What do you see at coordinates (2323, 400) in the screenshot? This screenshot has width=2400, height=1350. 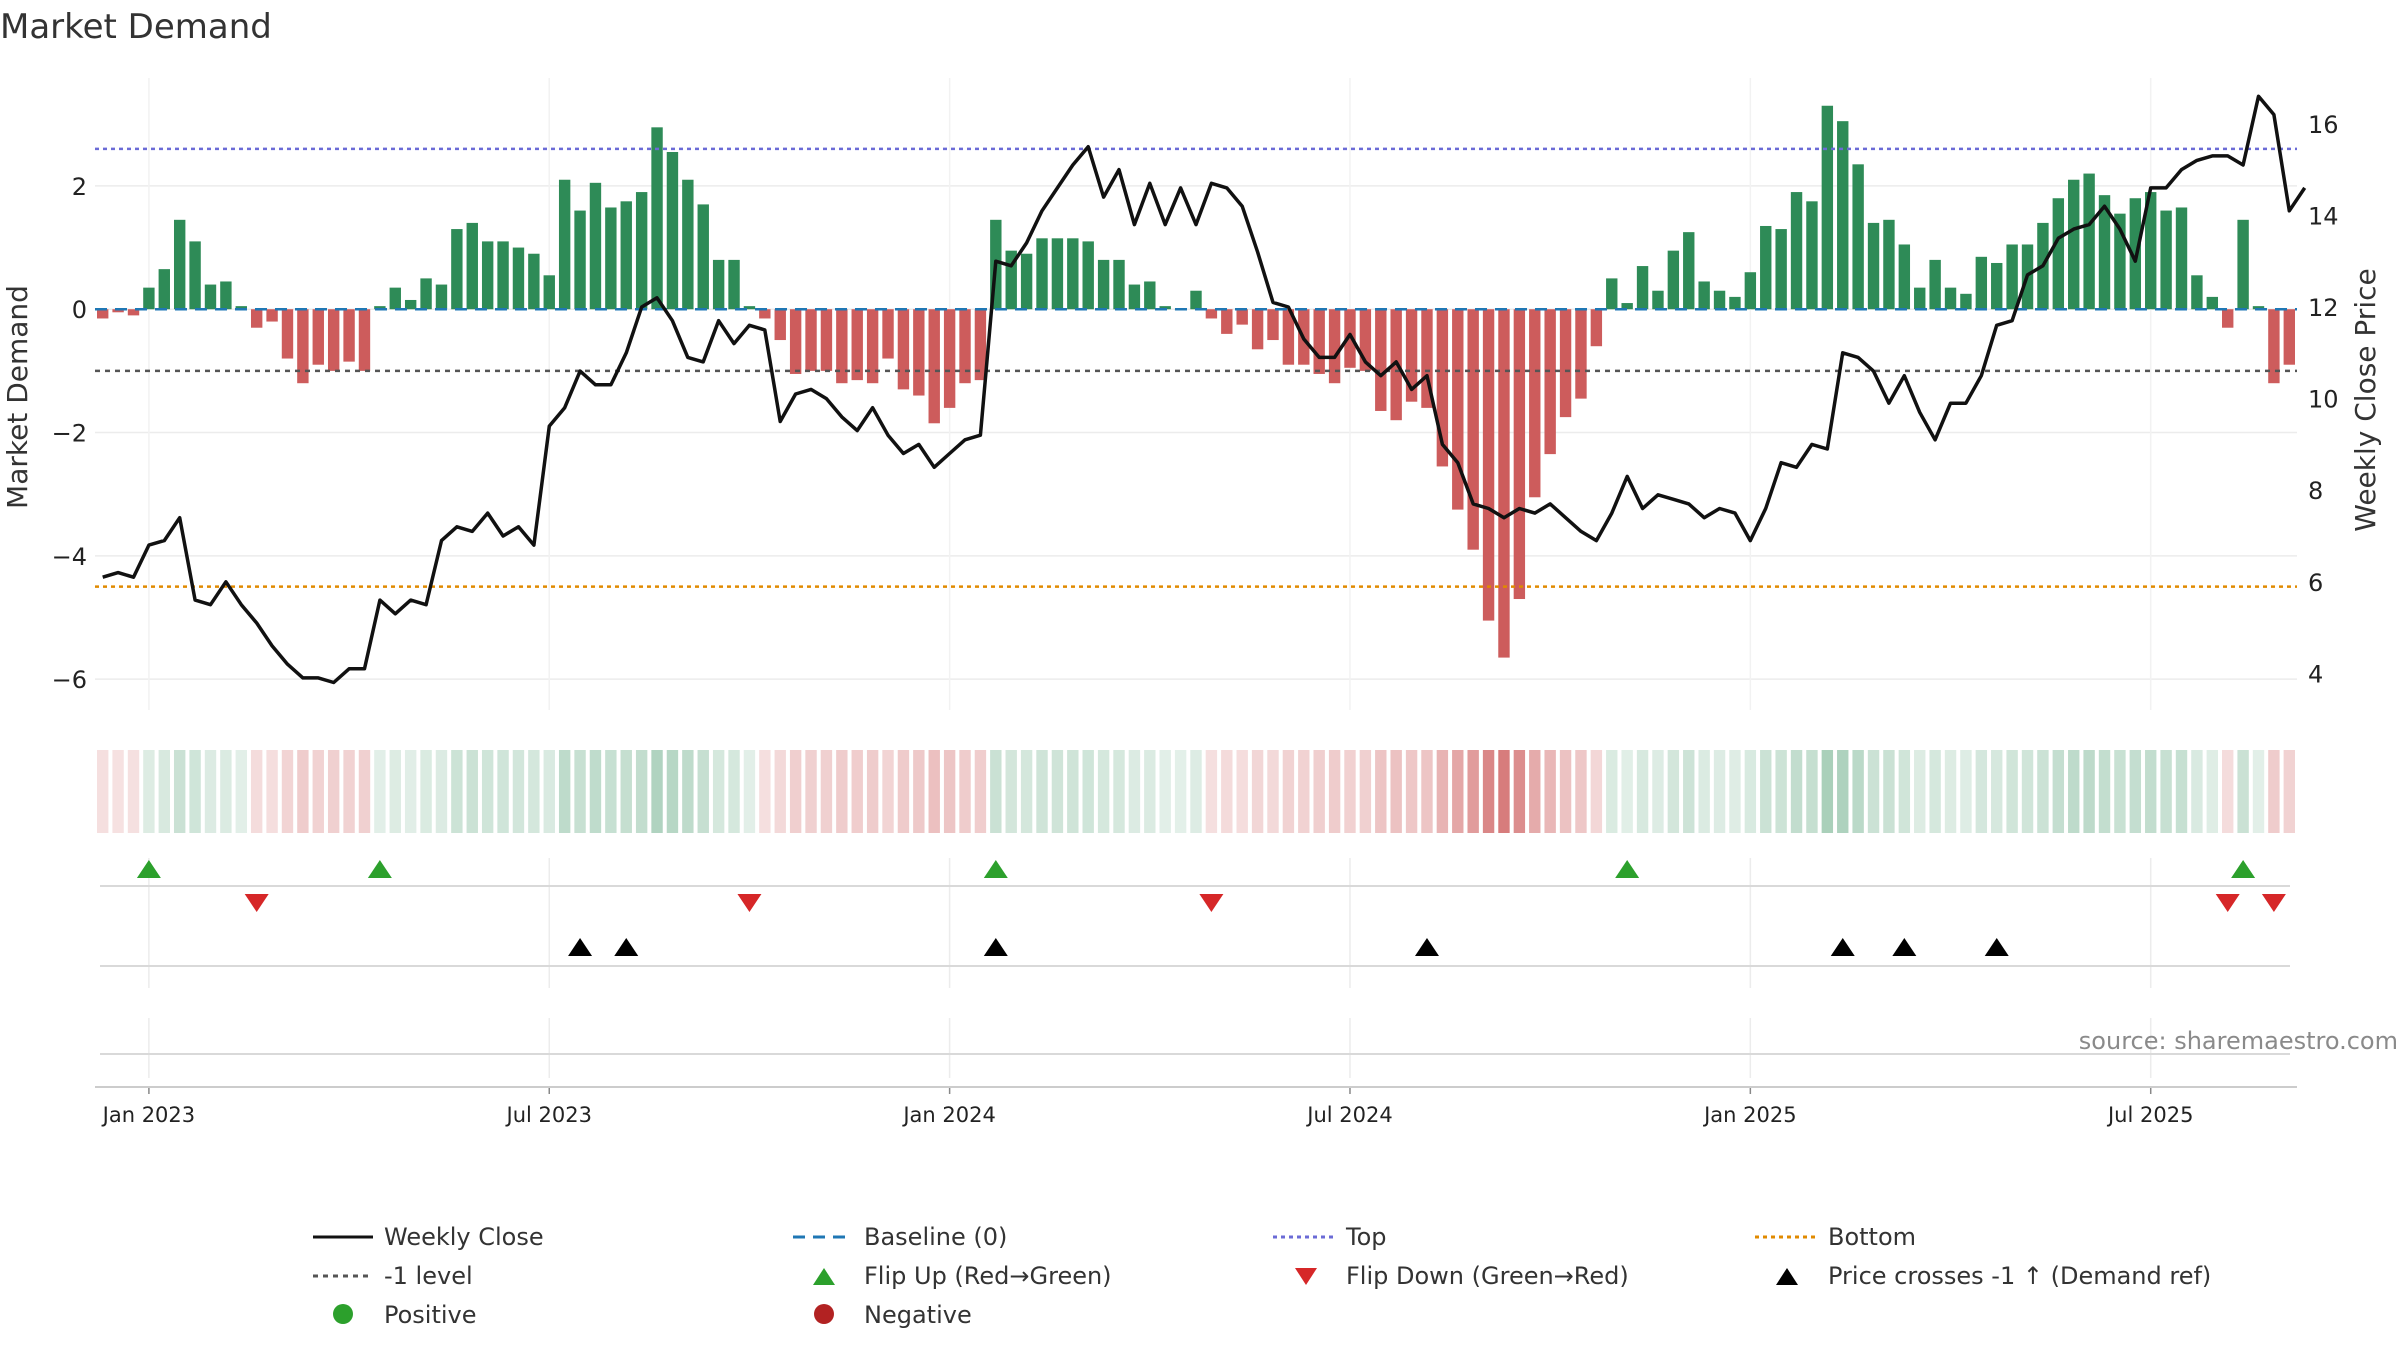 I see `y2-tick-label: 10` at bounding box center [2323, 400].